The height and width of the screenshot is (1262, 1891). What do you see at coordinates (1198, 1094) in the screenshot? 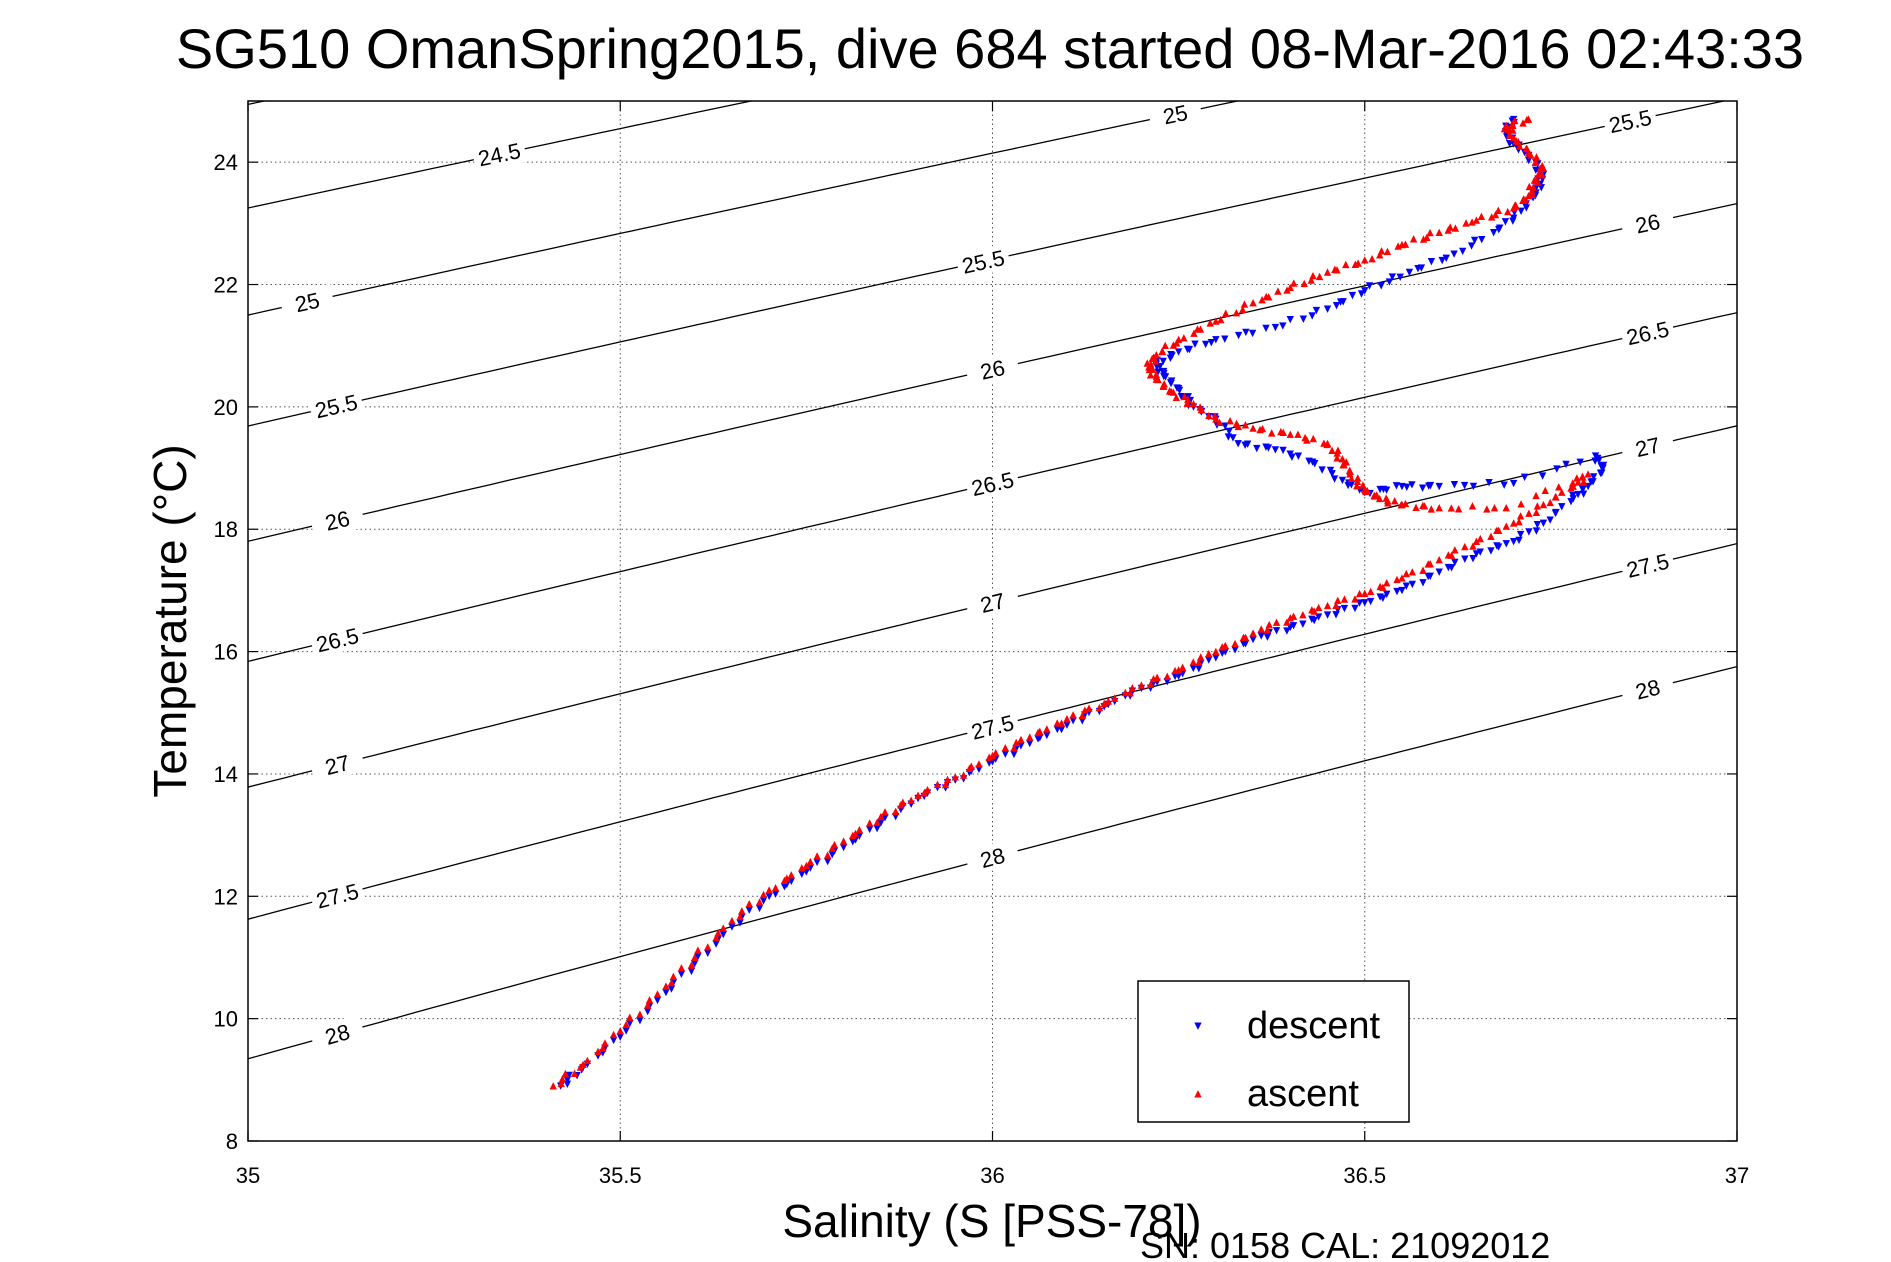
I see `legend-ascent-marker` at bounding box center [1198, 1094].